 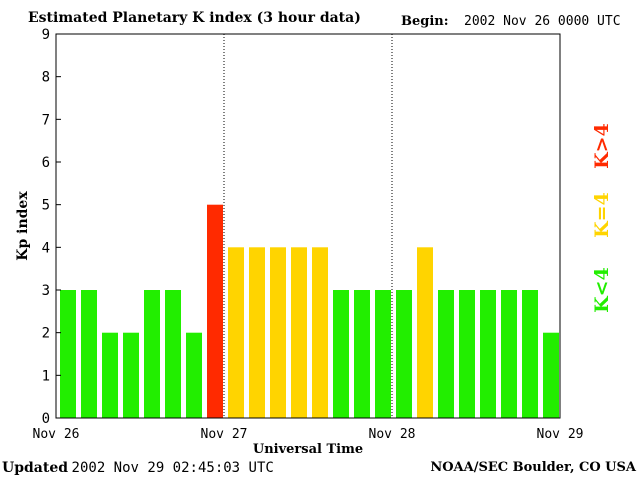 I want to click on legend-equal: K=4, so click(x=602, y=215).